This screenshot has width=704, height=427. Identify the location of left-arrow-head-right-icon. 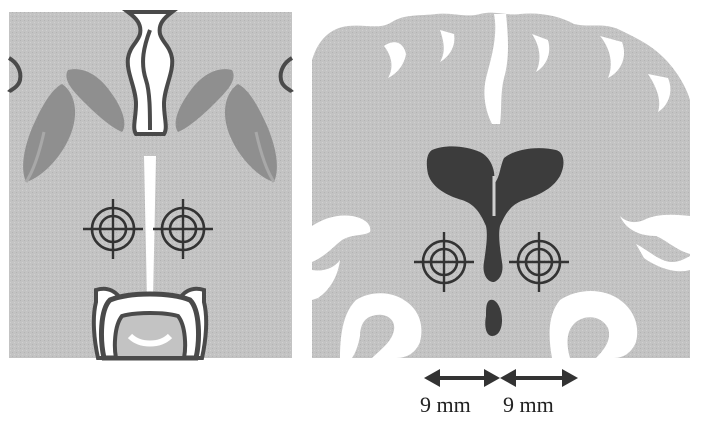
(492, 378).